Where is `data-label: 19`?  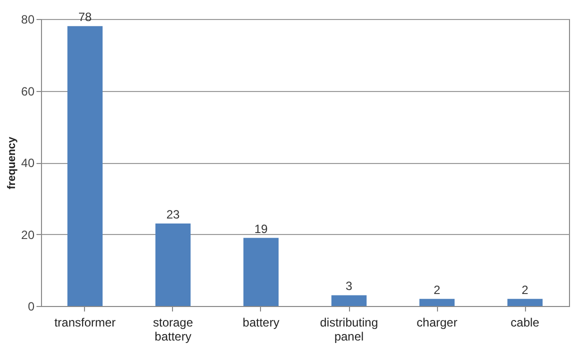
data-label: 19 is located at coordinates (261, 229).